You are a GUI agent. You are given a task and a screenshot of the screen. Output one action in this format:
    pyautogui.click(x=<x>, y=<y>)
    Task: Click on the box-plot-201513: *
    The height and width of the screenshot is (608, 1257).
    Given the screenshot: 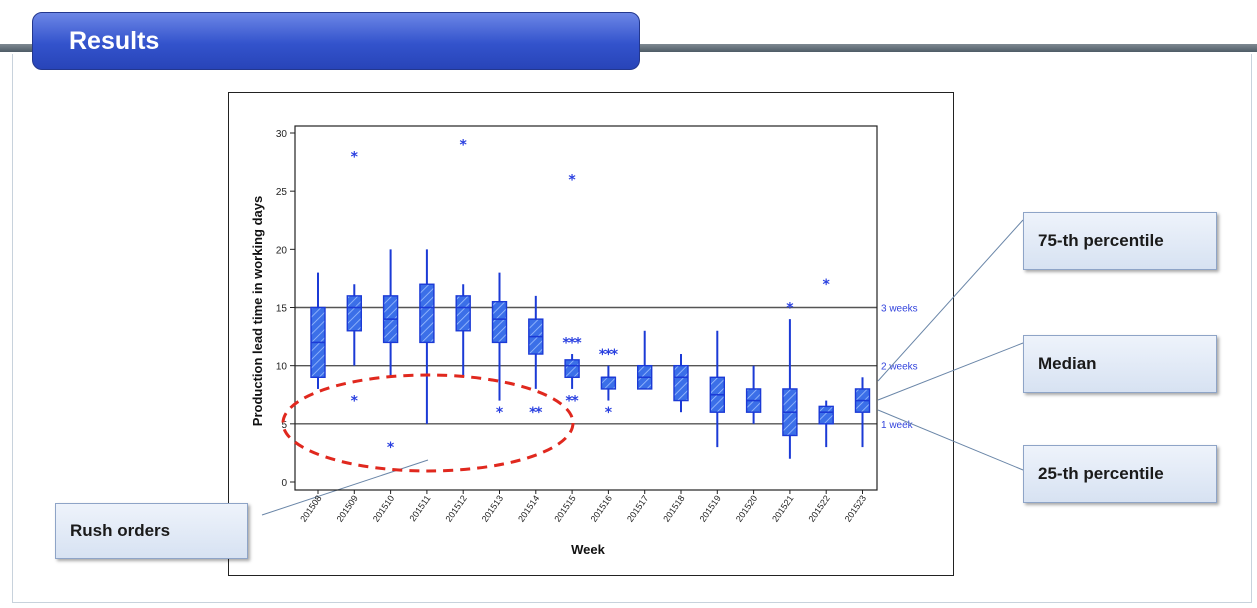 What is the action you would take?
    pyautogui.click(x=499, y=346)
    